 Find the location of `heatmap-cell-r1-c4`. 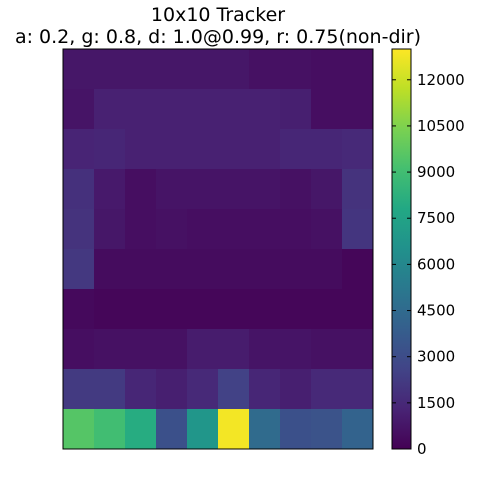

heatmap-cell-r1-c4 is located at coordinates (203, 109).